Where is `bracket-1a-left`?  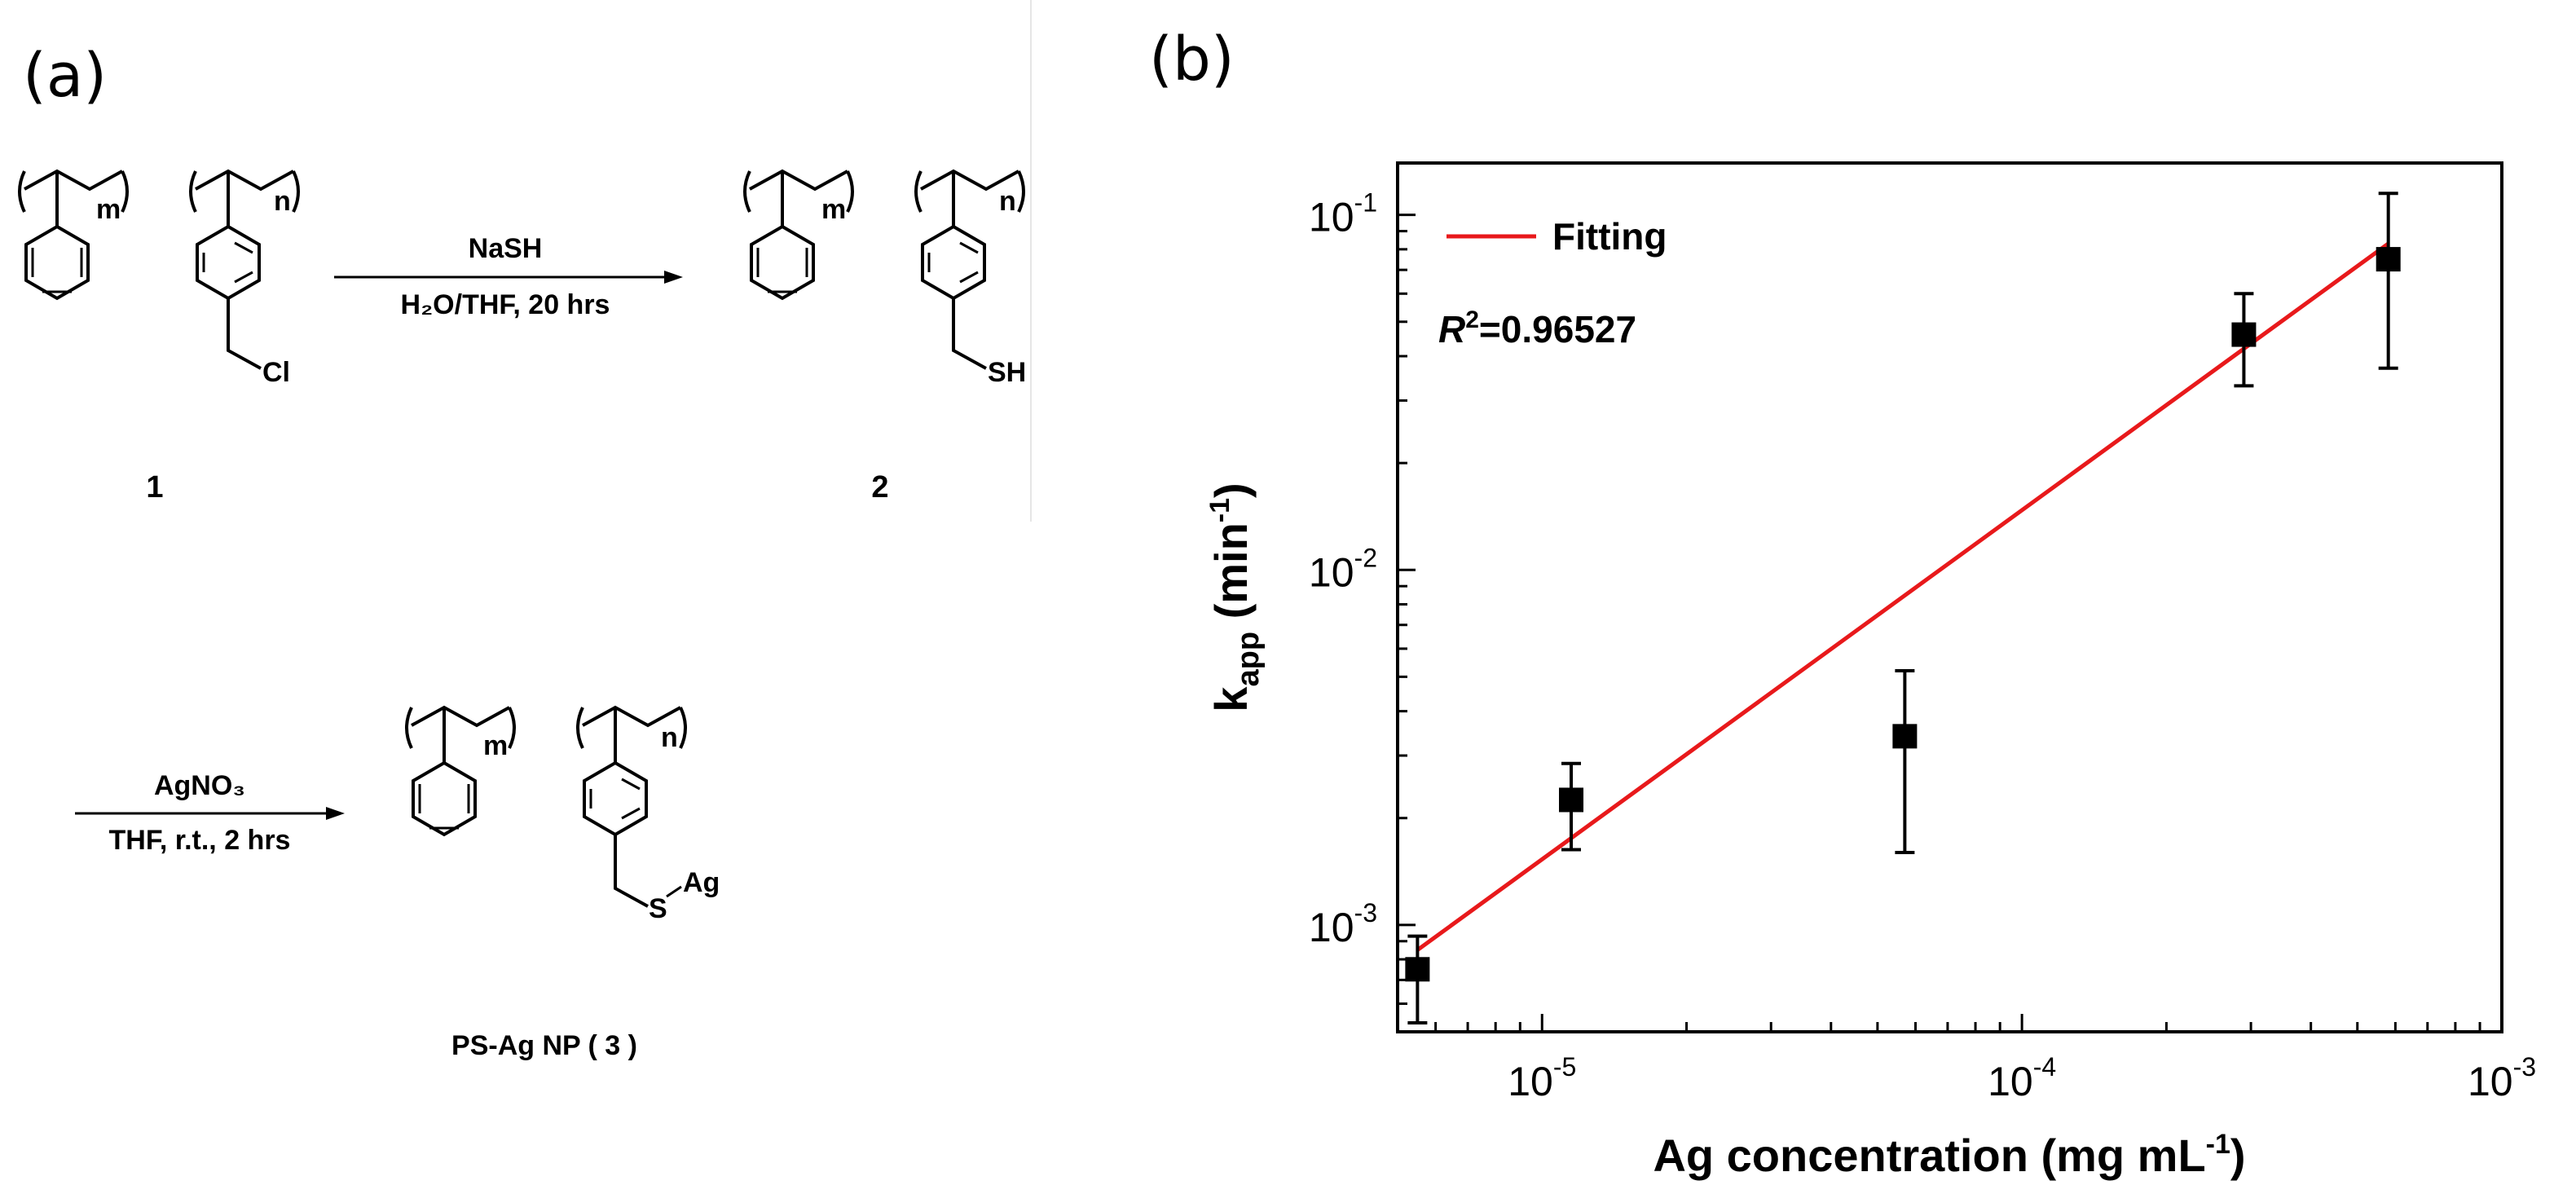
bracket-1a-left is located at coordinates (22, 191).